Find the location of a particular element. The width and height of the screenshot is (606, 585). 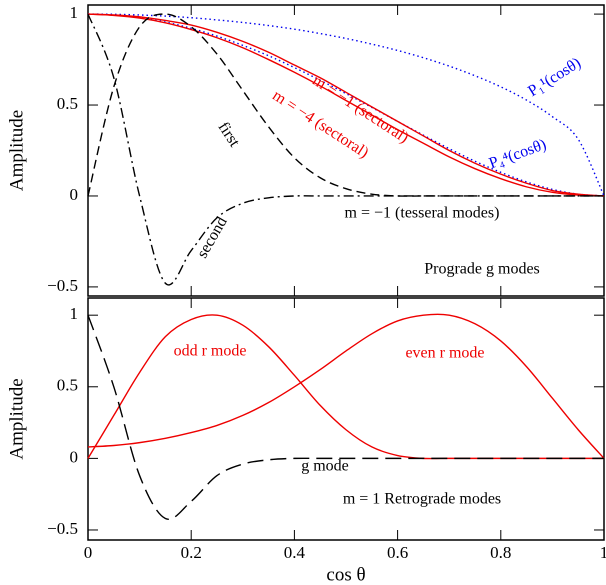

annotation: Prograde g modes is located at coordinates (482, 269).